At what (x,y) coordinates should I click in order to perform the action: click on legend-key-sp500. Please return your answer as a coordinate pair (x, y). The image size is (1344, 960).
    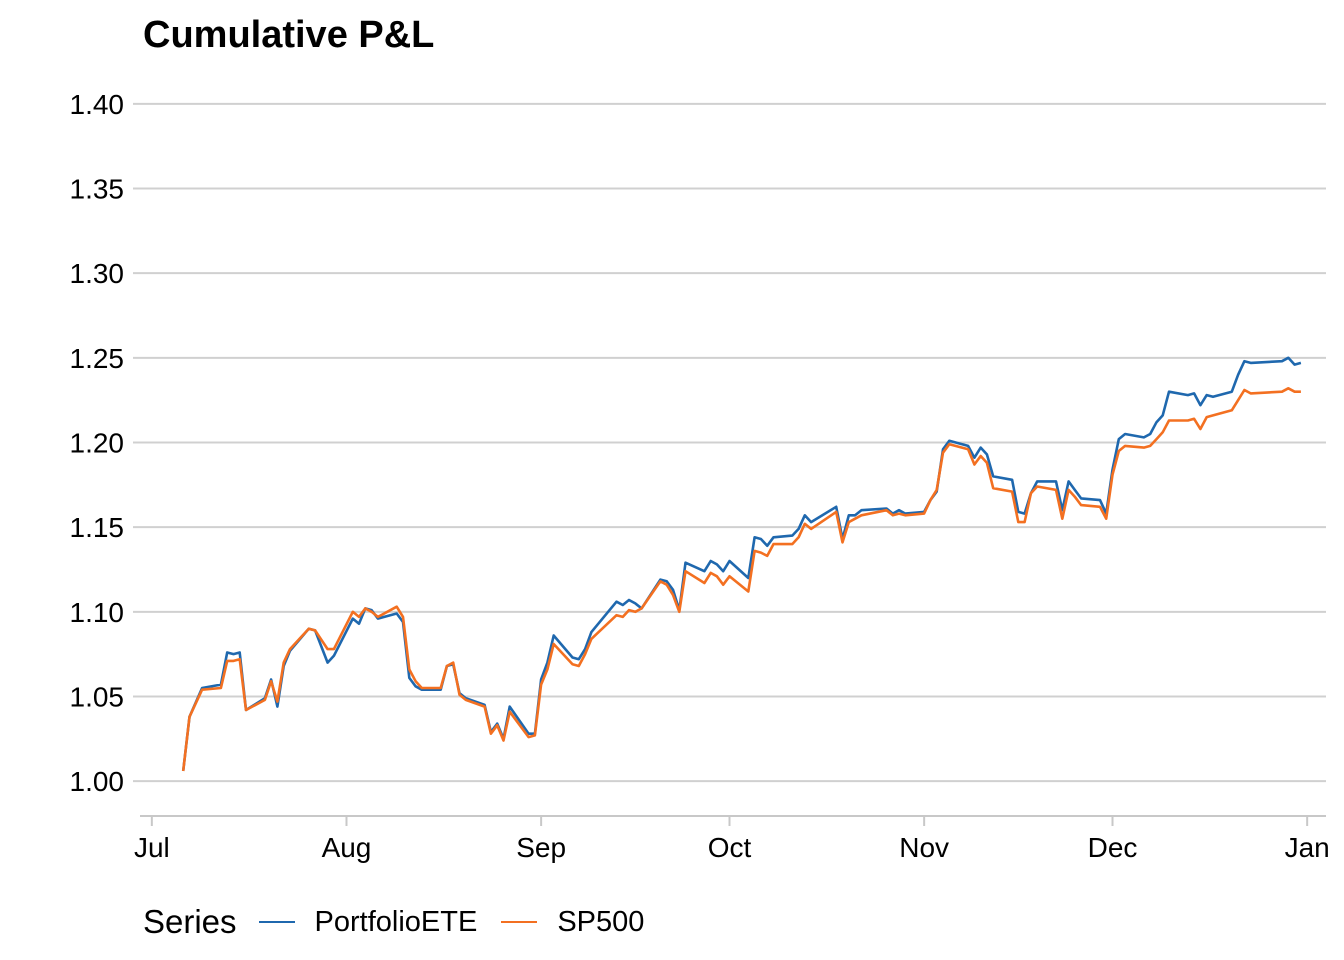
    Looking at the image, I should click on (519, 922).